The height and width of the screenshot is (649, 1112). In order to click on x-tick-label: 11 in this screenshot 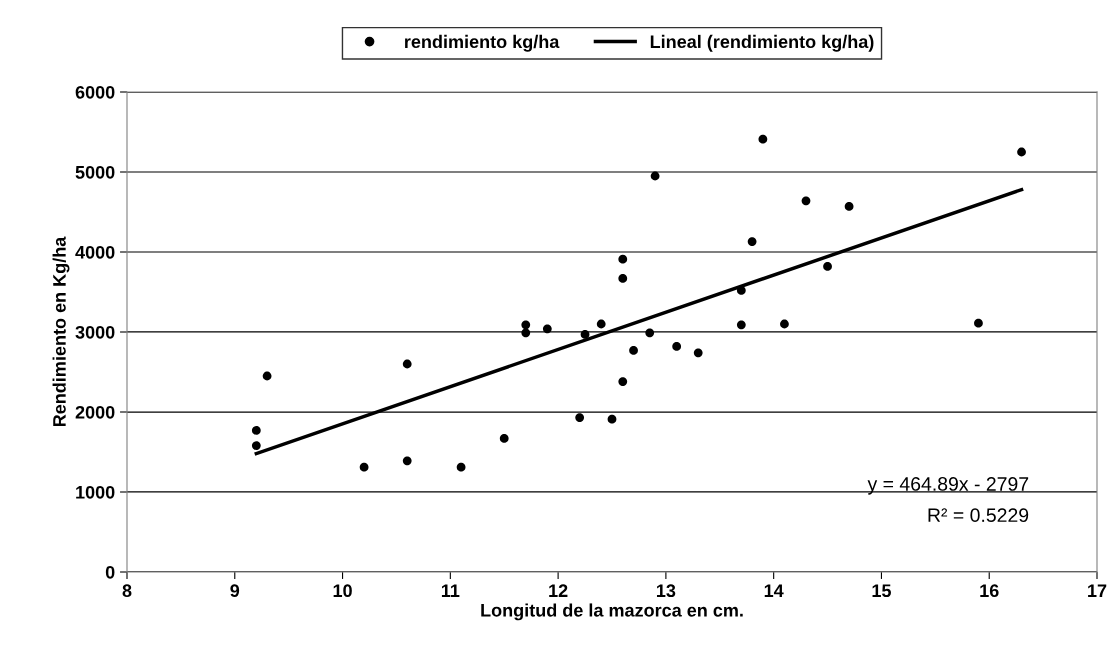, I will do `click(450, 590)`.